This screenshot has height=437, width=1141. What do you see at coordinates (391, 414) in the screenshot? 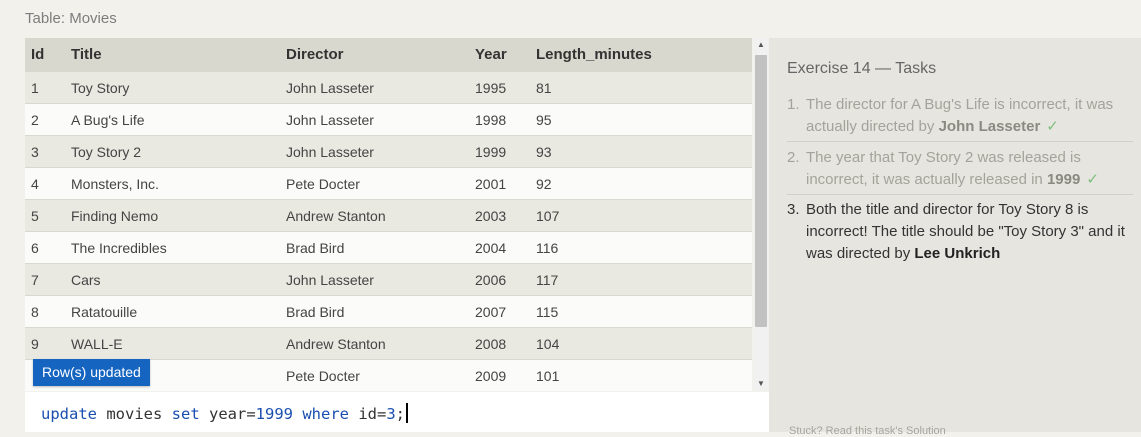
I see `value-id: 3` at bounding box center [391, 414].